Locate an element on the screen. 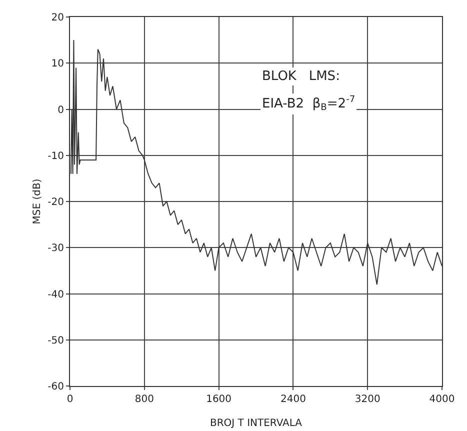 The height and width of the screenshot is (431, 467). y-tick-label: -60 is located at coordinates (56, 387).